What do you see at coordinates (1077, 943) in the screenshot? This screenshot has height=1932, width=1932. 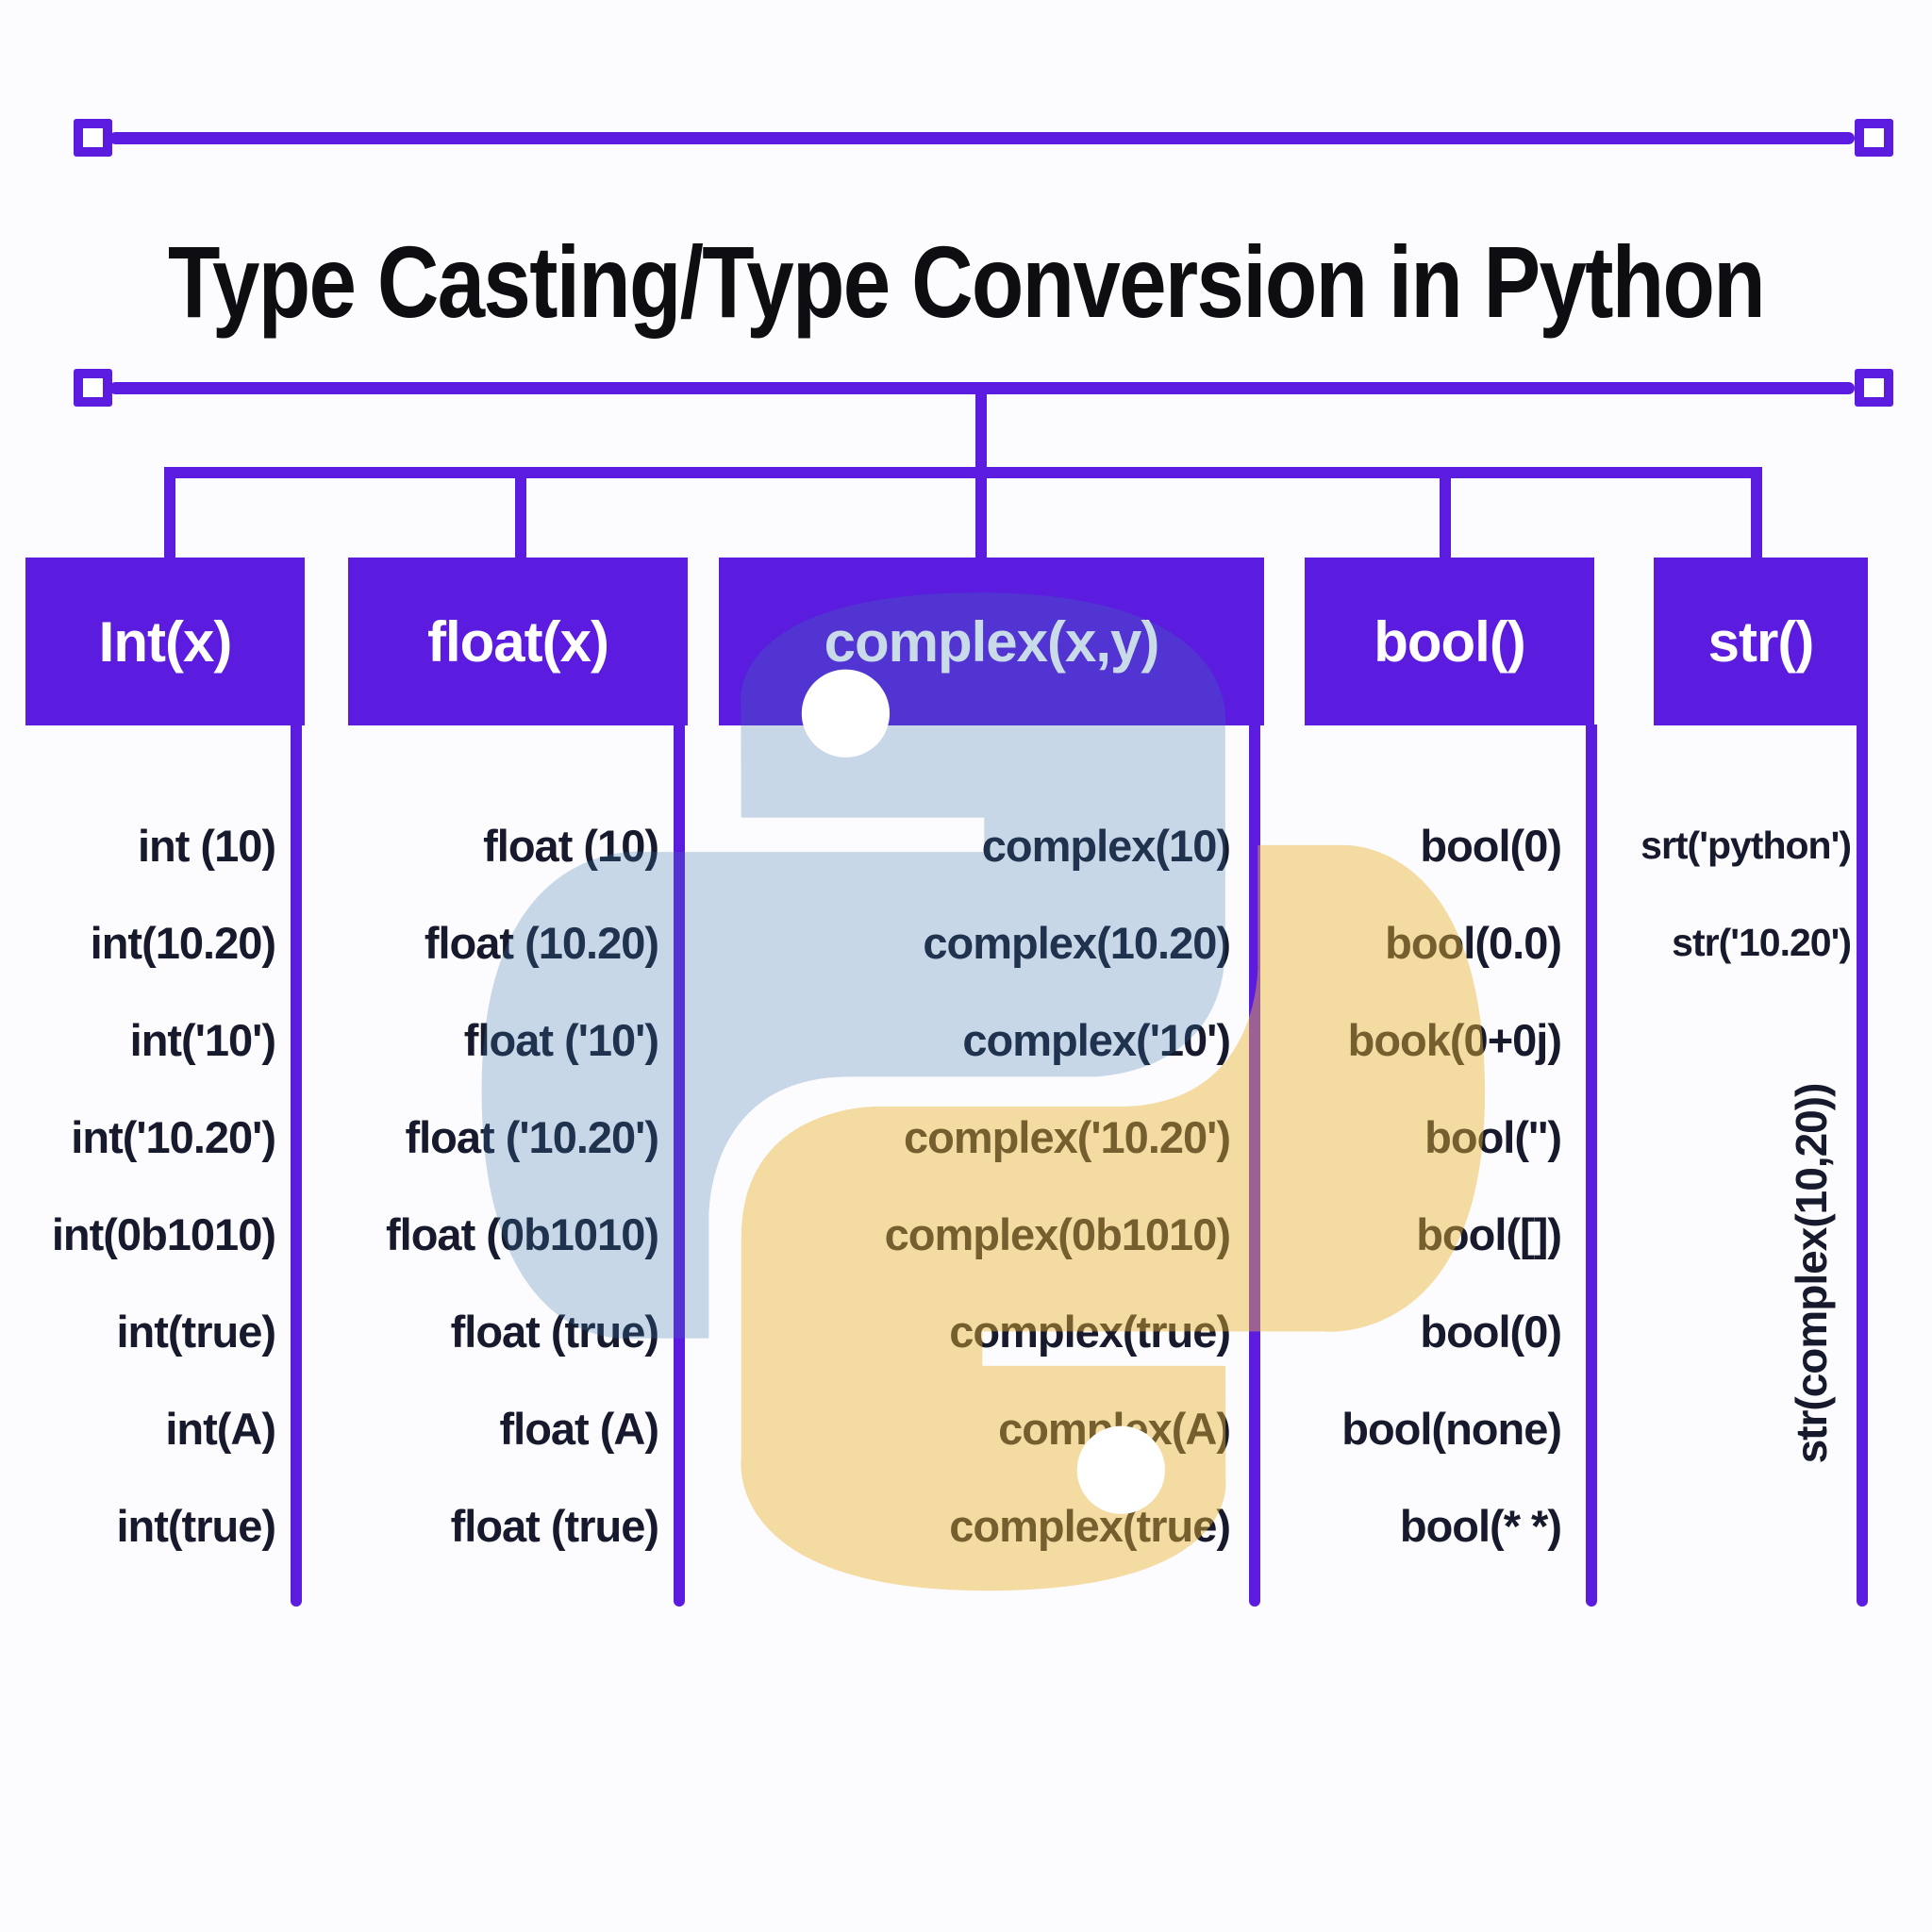 I see `list-item: complex(10.20)` at bounding box center [1077, 943].